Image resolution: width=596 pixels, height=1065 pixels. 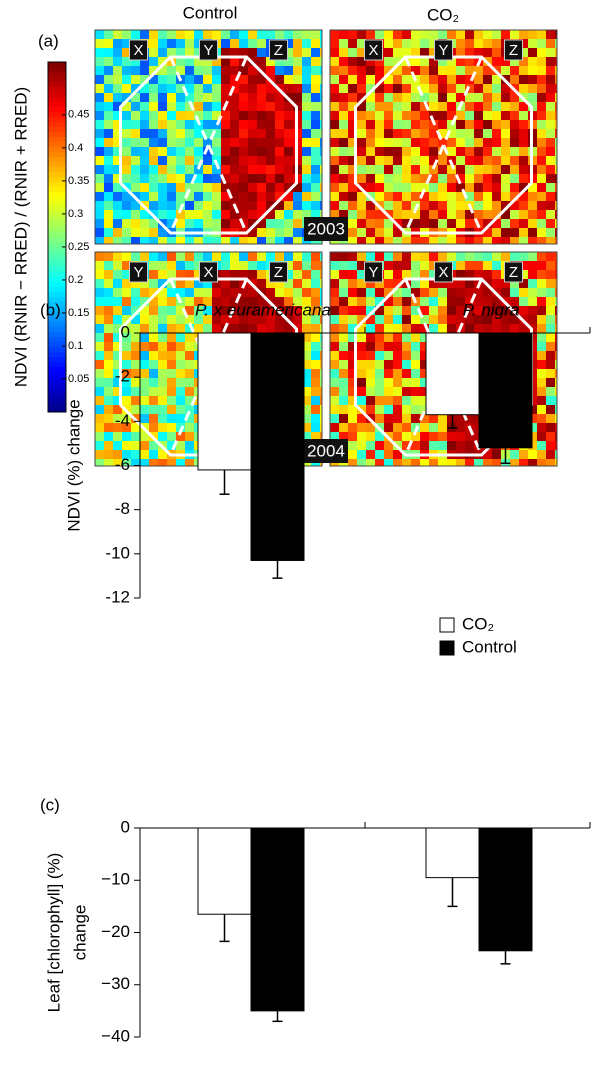 I want to click on colorbar-tick-label: 0.4, so click(x=75, y=148).